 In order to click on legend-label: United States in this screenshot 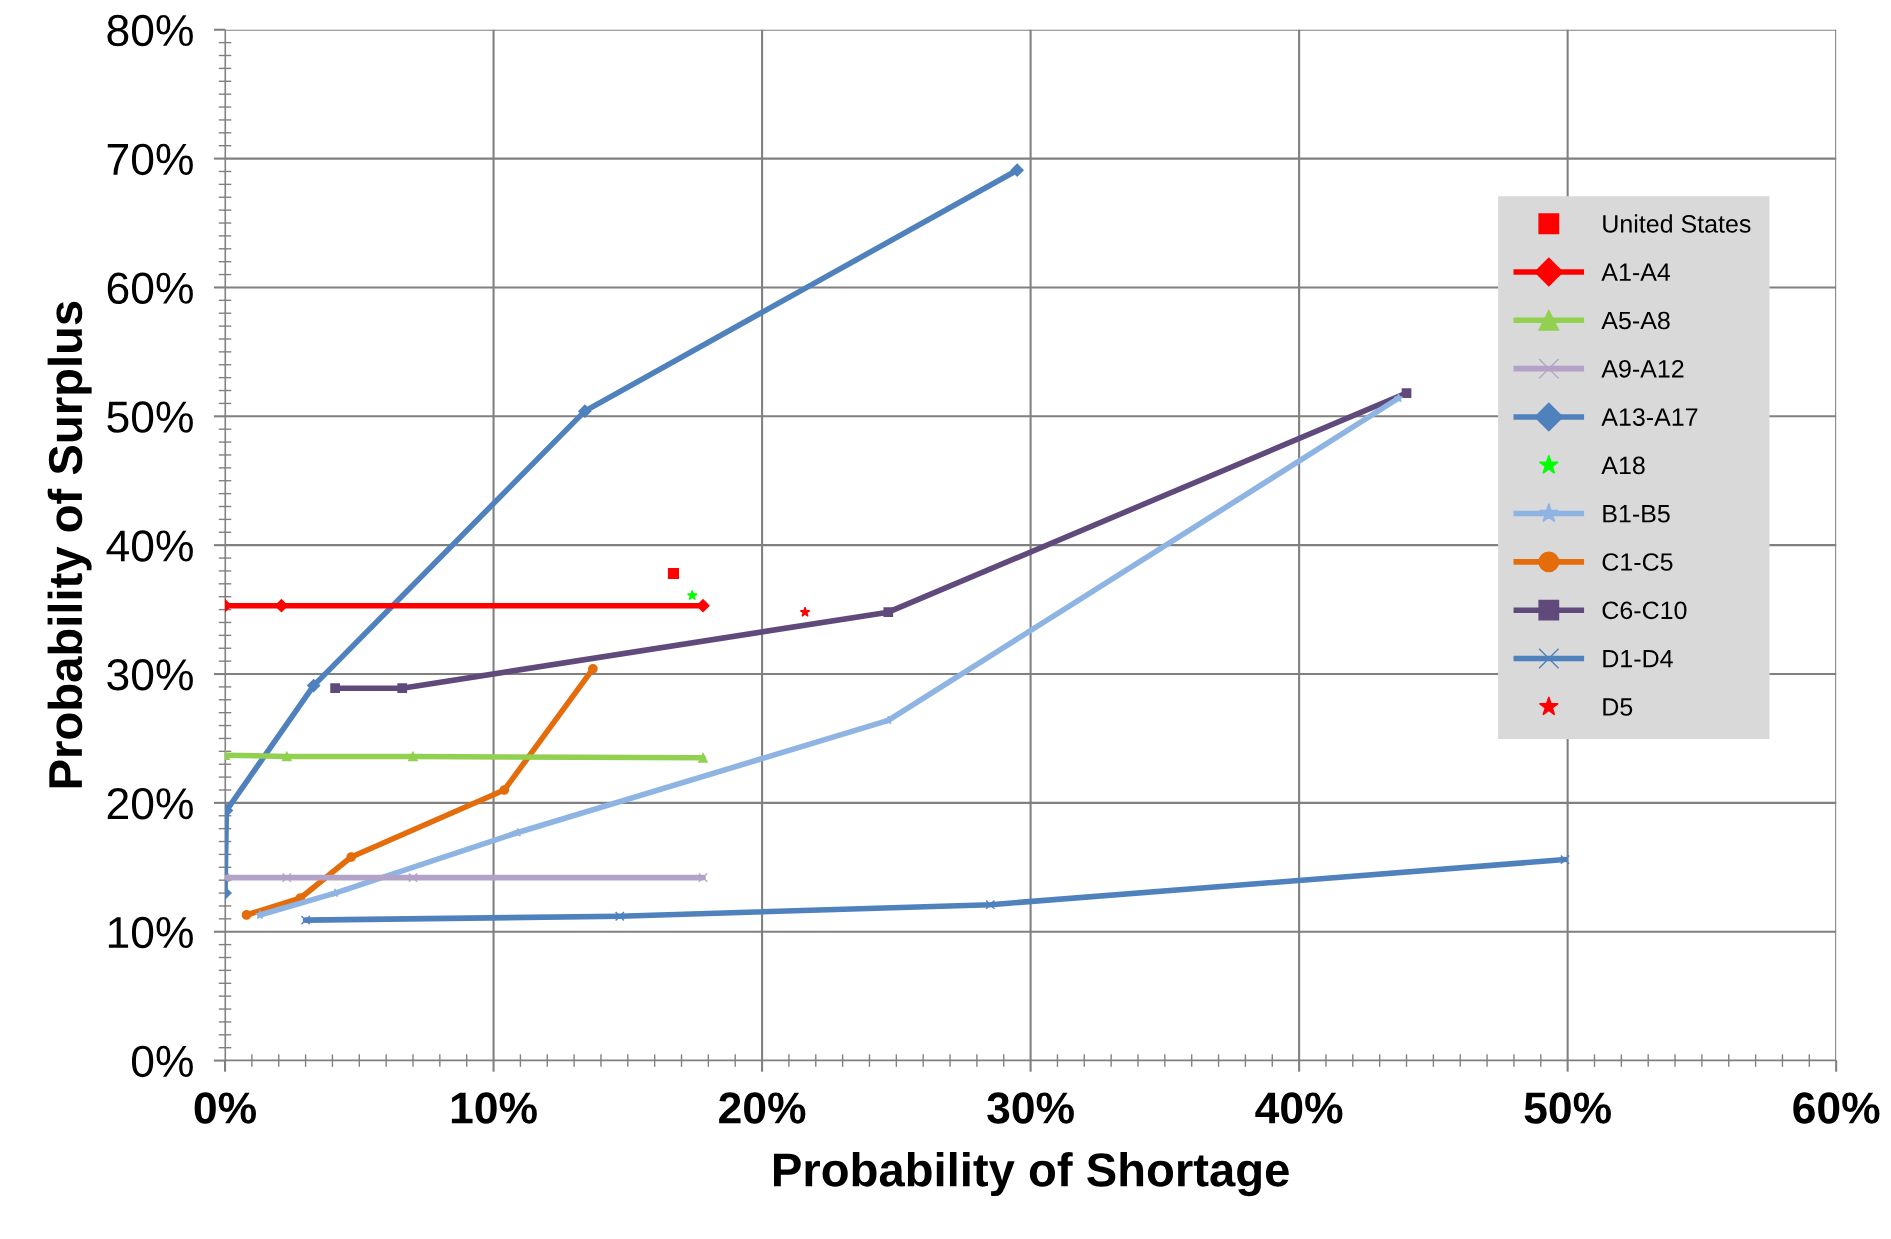, I will do `click(1677, 223)`.